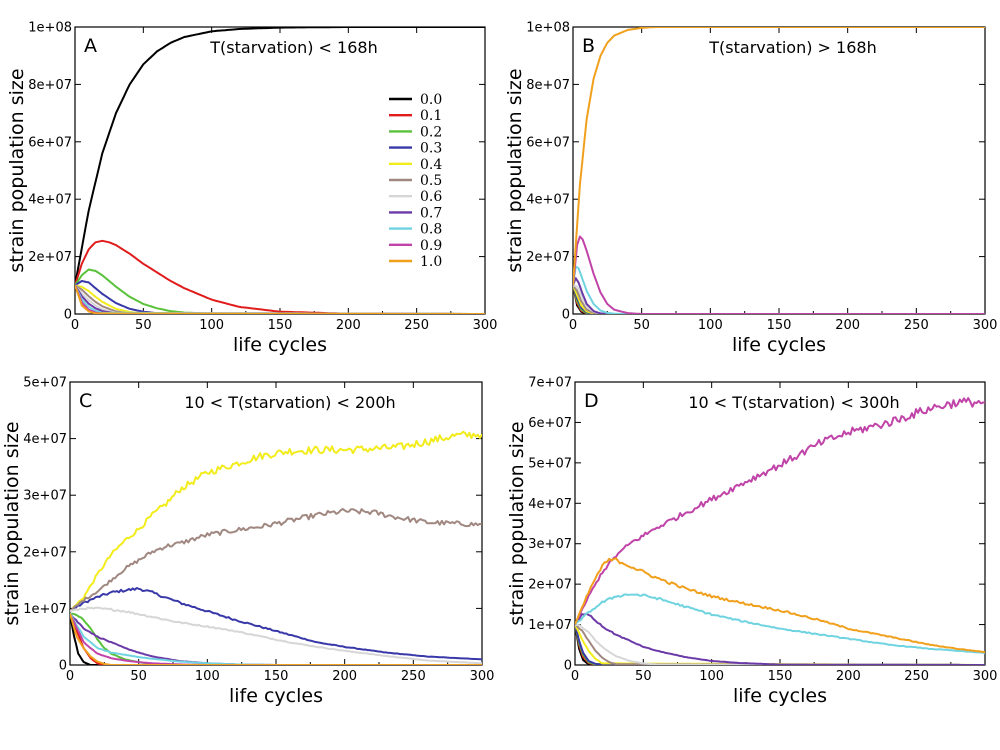 The image size is (1000, 750). What do you see at coordinates (431, 165) in the screenshot?
I see `legend-label-0.4: 0.4` at bounding box center [431, 165].